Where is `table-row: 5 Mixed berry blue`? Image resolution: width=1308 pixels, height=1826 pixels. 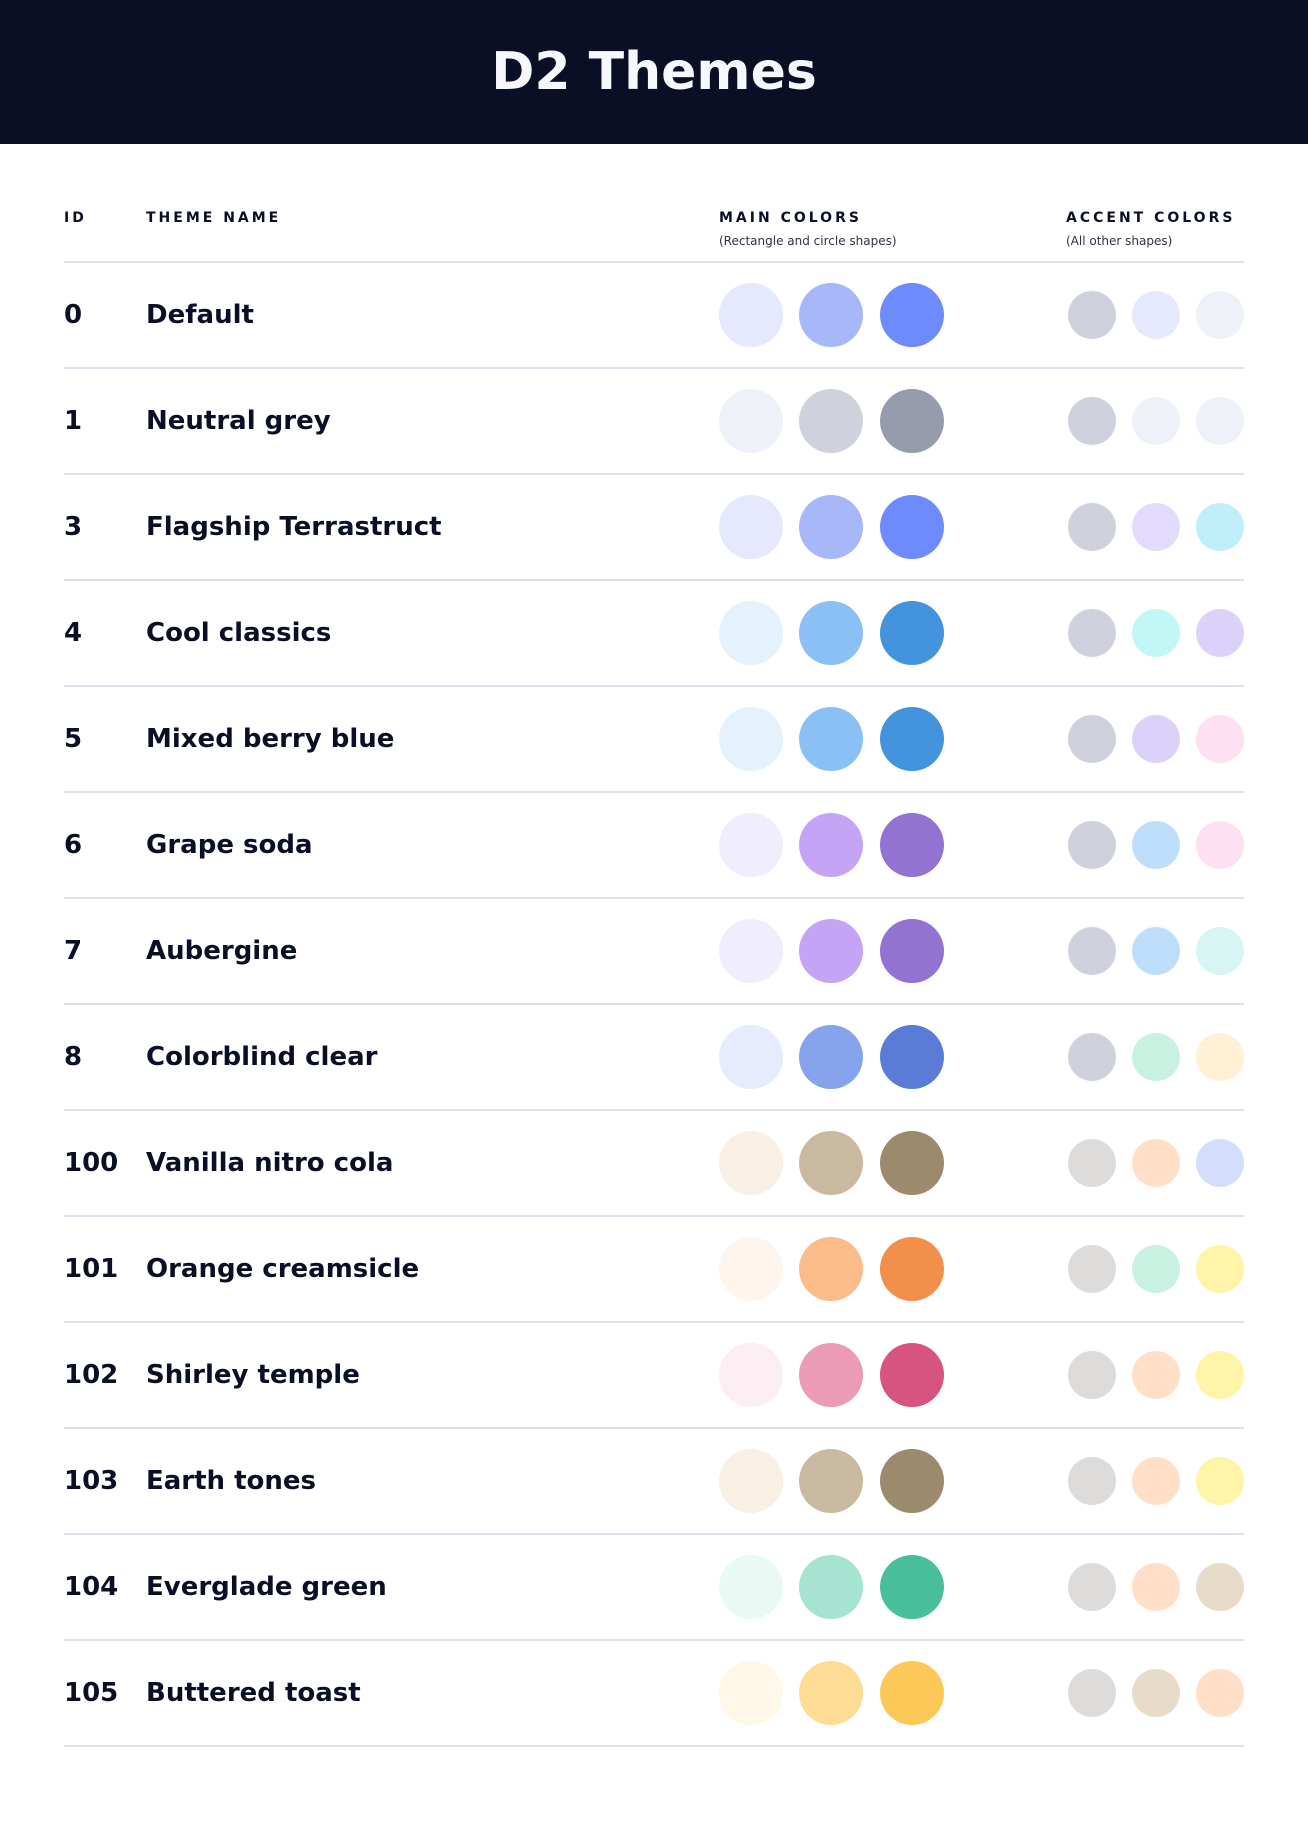 table-row: 5 Mixed berry blue is located at coordinates (654, 740).